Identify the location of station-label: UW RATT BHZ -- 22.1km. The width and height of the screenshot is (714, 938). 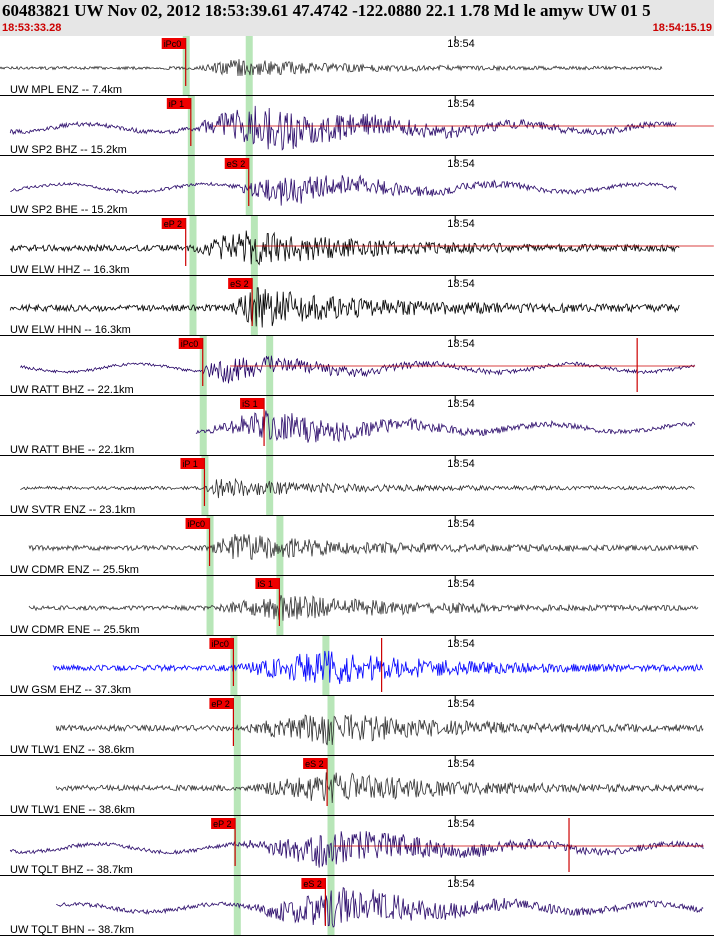
(72, 390).